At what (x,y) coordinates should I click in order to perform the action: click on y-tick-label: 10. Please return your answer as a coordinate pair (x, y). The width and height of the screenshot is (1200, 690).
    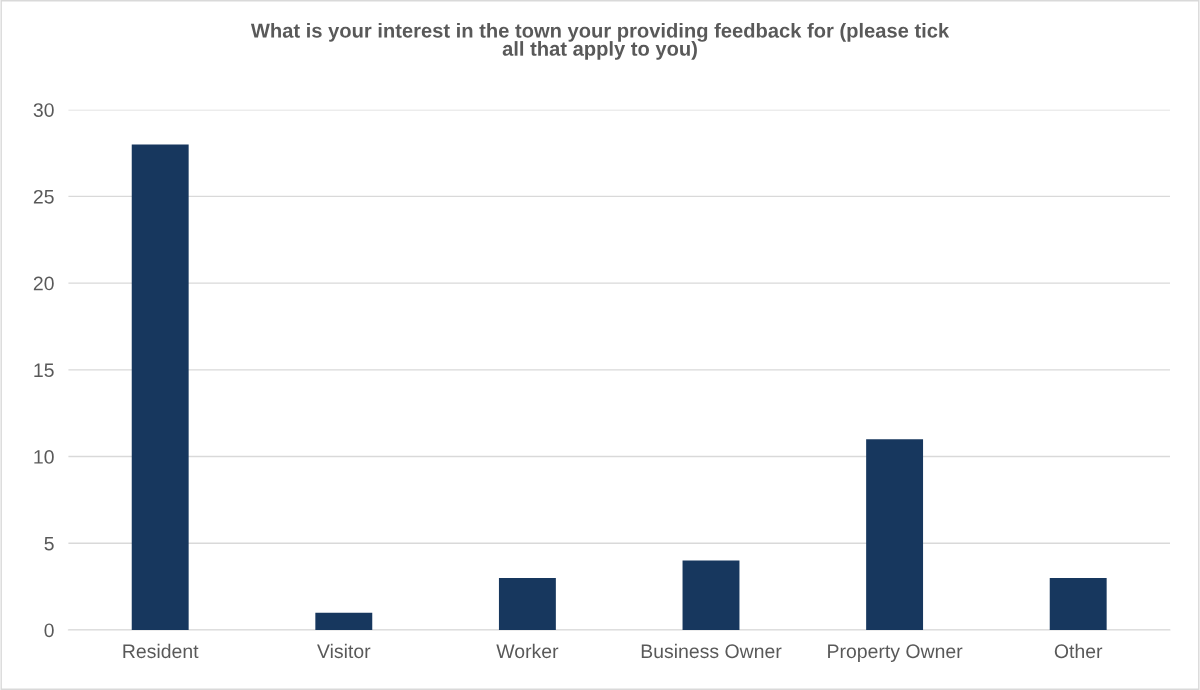
    Looking at the image, I should click on (44, 457).